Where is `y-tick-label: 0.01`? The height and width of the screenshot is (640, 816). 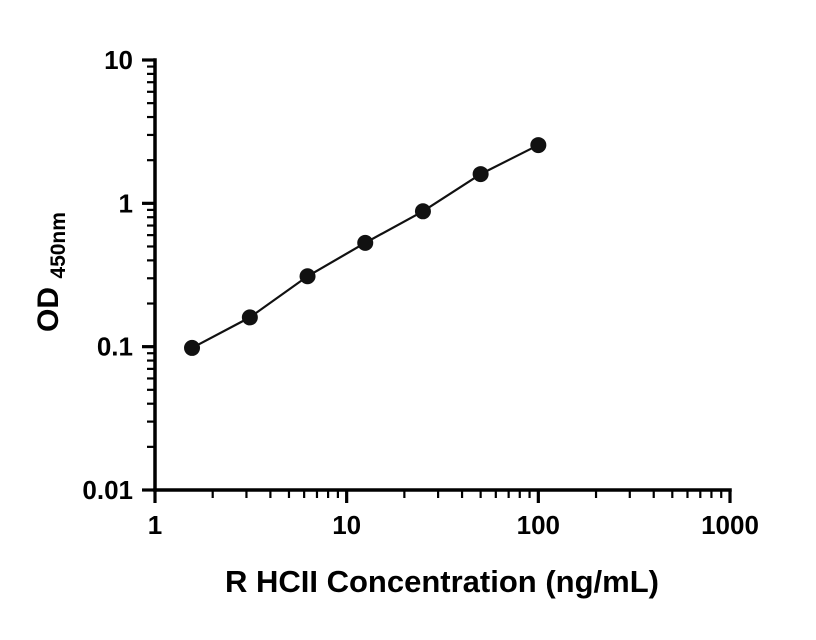 y-tick-label: 0.01 is located at coordinates (107, 490).